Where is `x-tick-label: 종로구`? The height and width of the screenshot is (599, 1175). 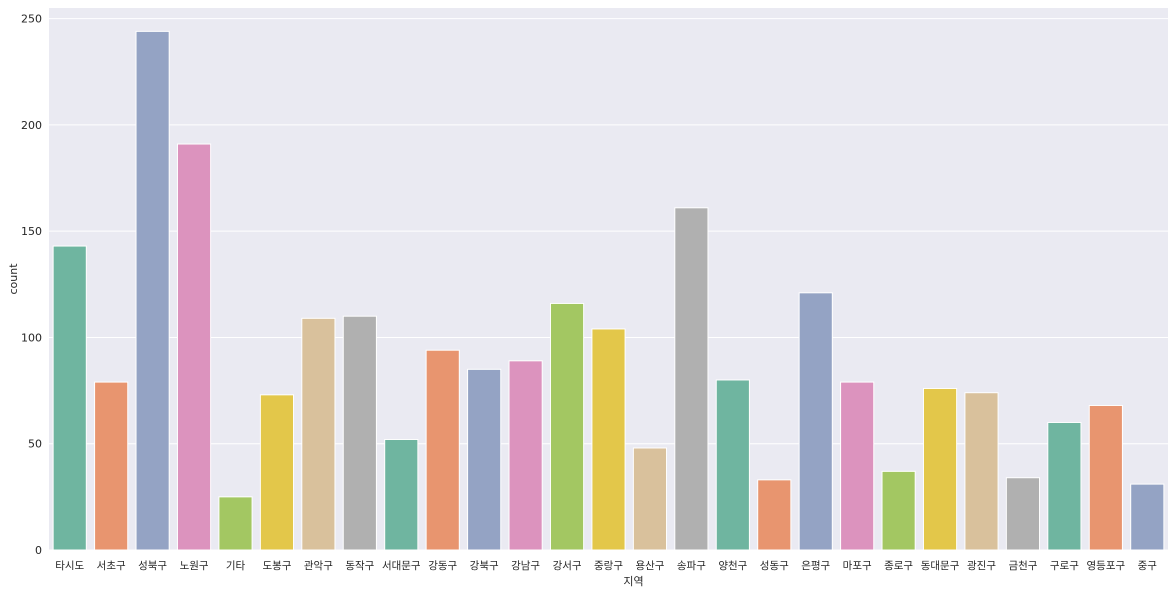 x-tick-label: 종로구 is located at coordinates (898, 566).